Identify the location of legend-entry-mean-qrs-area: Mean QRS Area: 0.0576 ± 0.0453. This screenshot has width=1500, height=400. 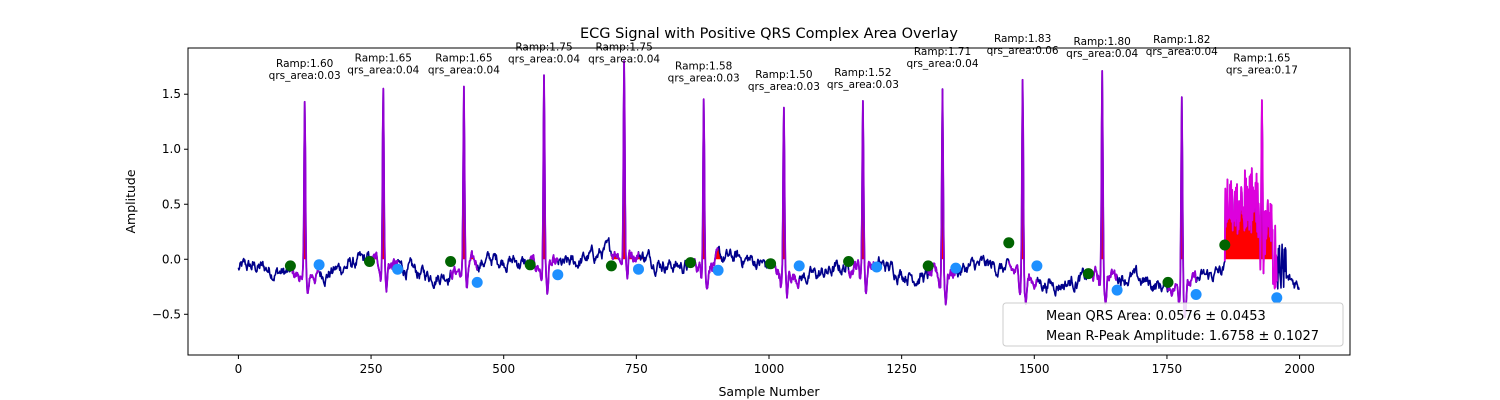
(1156, 316).